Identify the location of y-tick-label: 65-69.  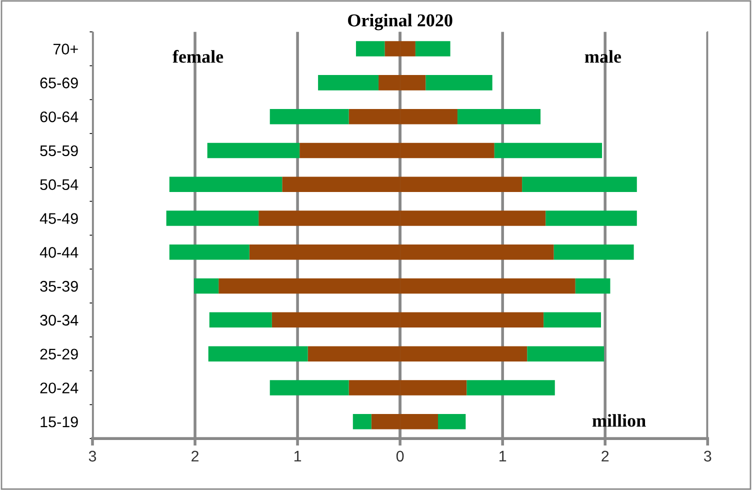
(59, 83).